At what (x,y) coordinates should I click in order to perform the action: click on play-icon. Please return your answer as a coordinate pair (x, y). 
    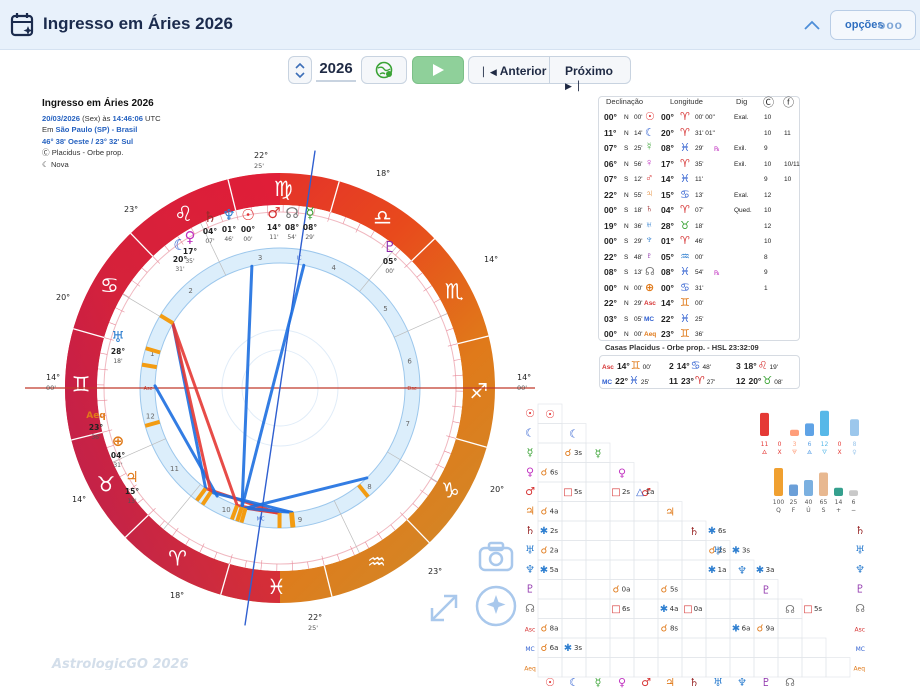
    Looking at the image, I should click on (438, 70).